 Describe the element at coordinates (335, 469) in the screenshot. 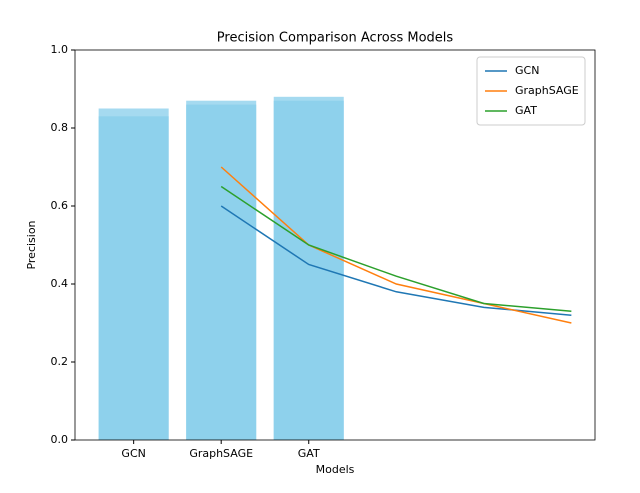

I see `x-axis-label: Models` at that location.